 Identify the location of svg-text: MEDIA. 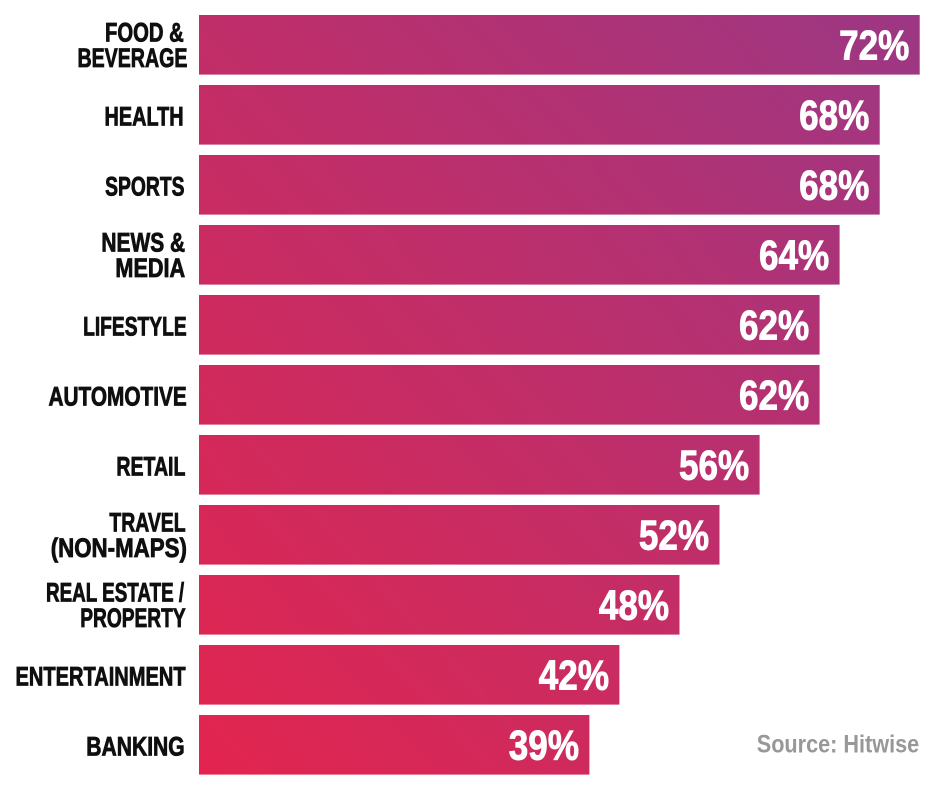
(150, 269).